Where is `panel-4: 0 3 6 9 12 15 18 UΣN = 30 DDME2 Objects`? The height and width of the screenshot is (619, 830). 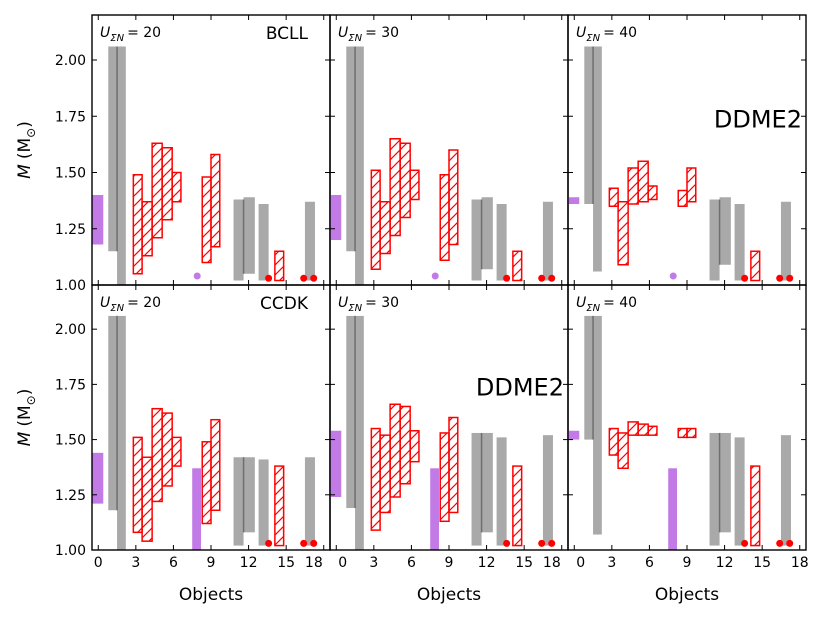 panel-4: 0 3 6 9 12 15 18 UΣN = 30 DDME2 Objects is located at coordinates (449, 444).